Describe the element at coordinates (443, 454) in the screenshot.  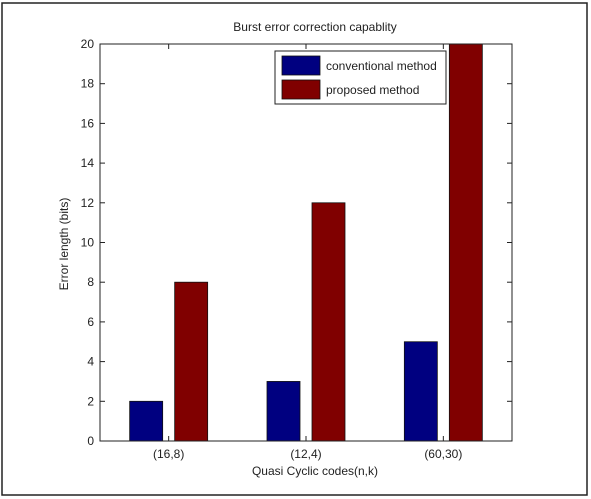
I see `x-tick-label-60-30: (60,30)` at that location.